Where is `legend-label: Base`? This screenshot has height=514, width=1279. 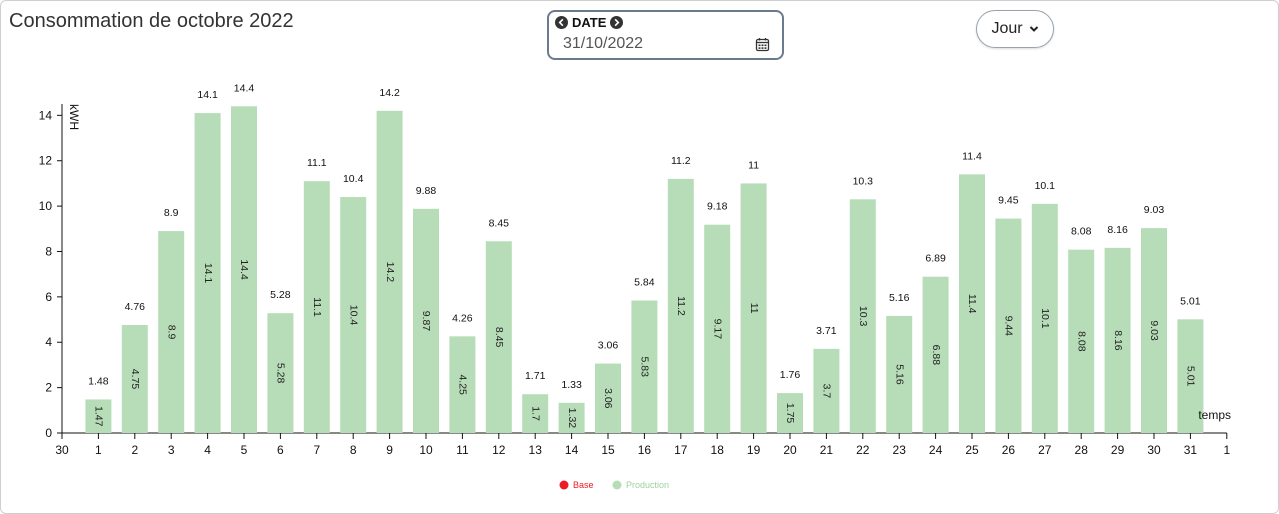
legend-label: Base is located at coordinates (583, 485).